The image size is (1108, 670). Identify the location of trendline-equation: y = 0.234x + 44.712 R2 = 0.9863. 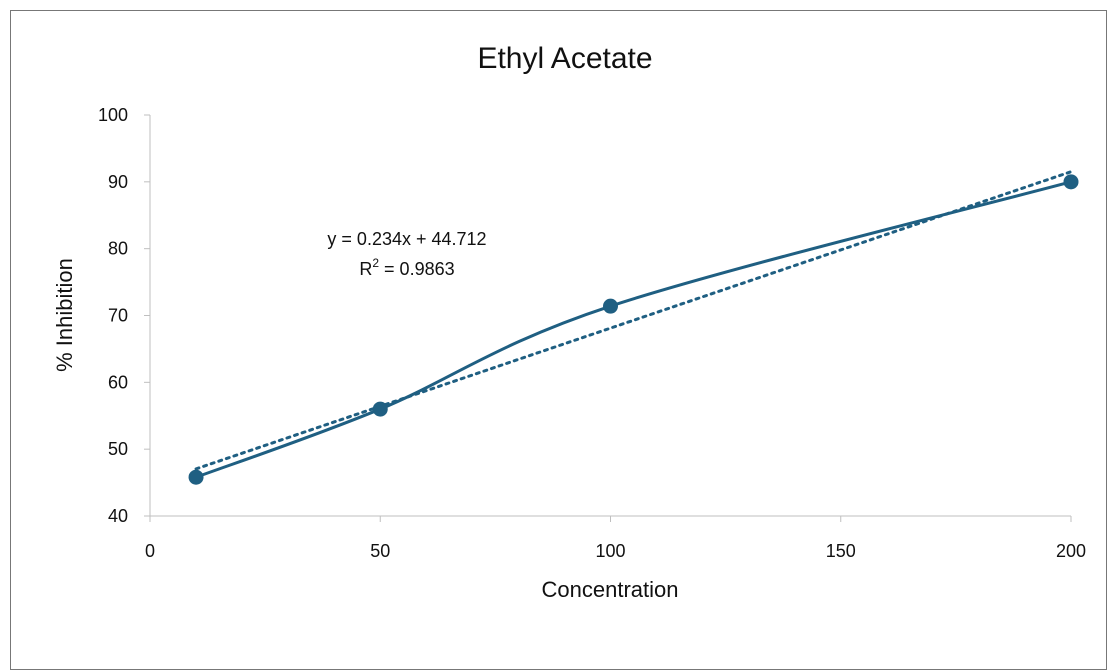
(406, 254).